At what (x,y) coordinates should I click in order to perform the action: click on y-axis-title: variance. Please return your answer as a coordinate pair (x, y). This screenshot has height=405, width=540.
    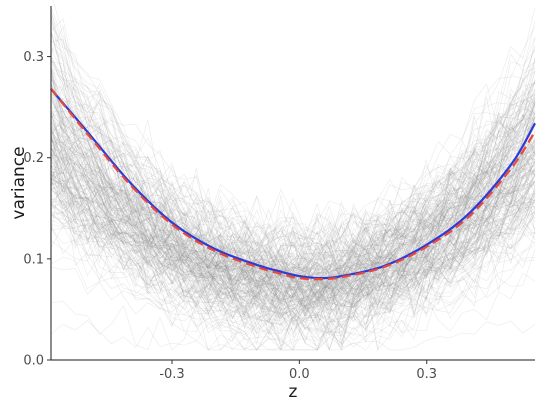
    Looking at the image, I should click on (19, 182).